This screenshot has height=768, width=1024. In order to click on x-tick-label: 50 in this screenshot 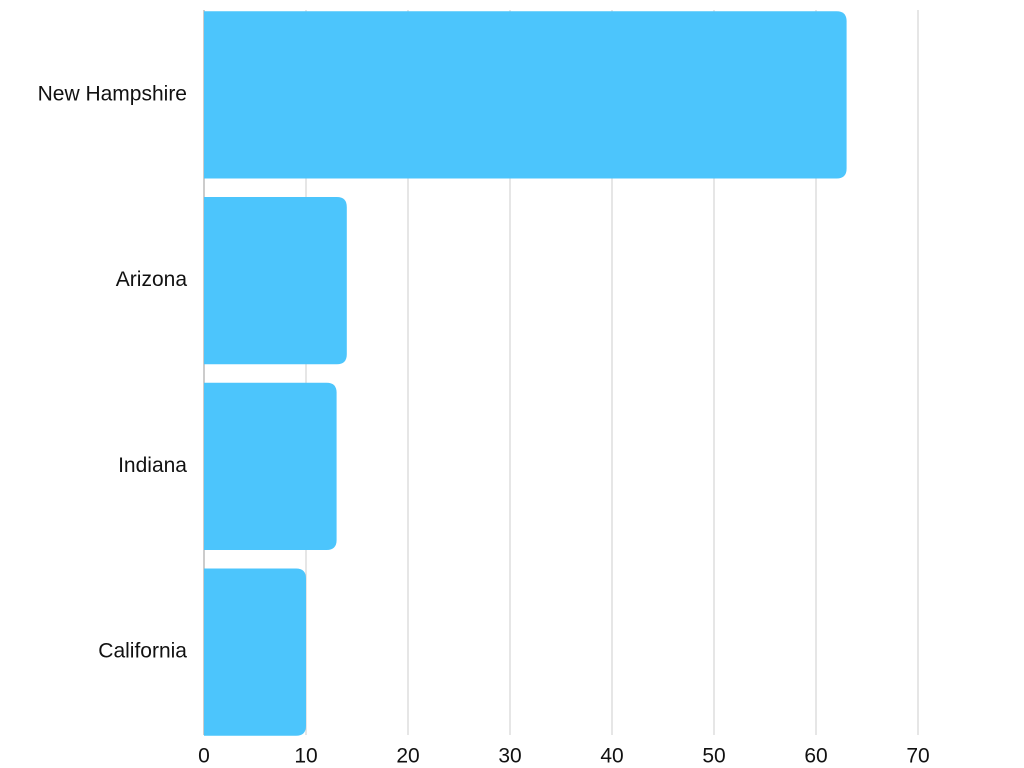, I will do `click(713, 756)`.